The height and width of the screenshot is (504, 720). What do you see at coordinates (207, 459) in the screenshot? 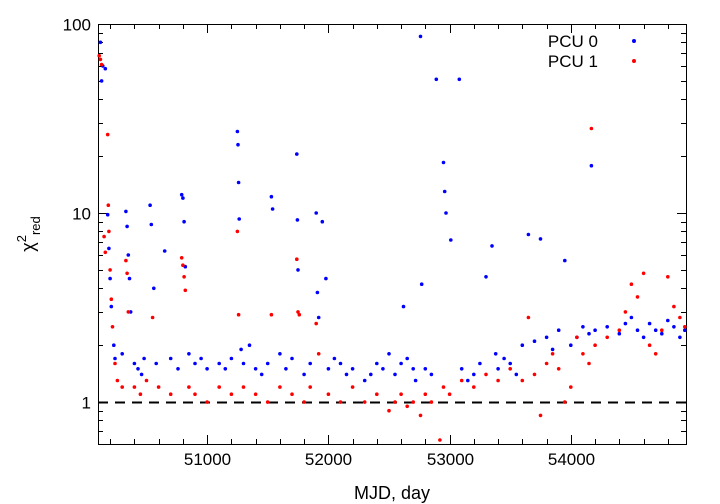
I see `x-tick-label: 51000` at bounding box center [207, 459].